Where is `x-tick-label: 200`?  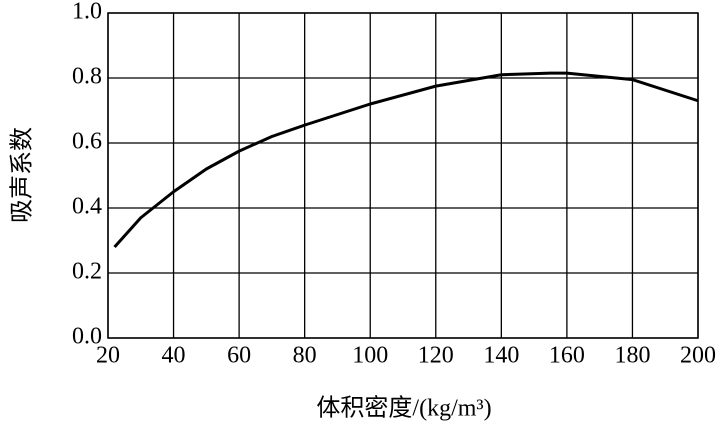
x-tick-label: 200 is located at coordinates (698, 356).